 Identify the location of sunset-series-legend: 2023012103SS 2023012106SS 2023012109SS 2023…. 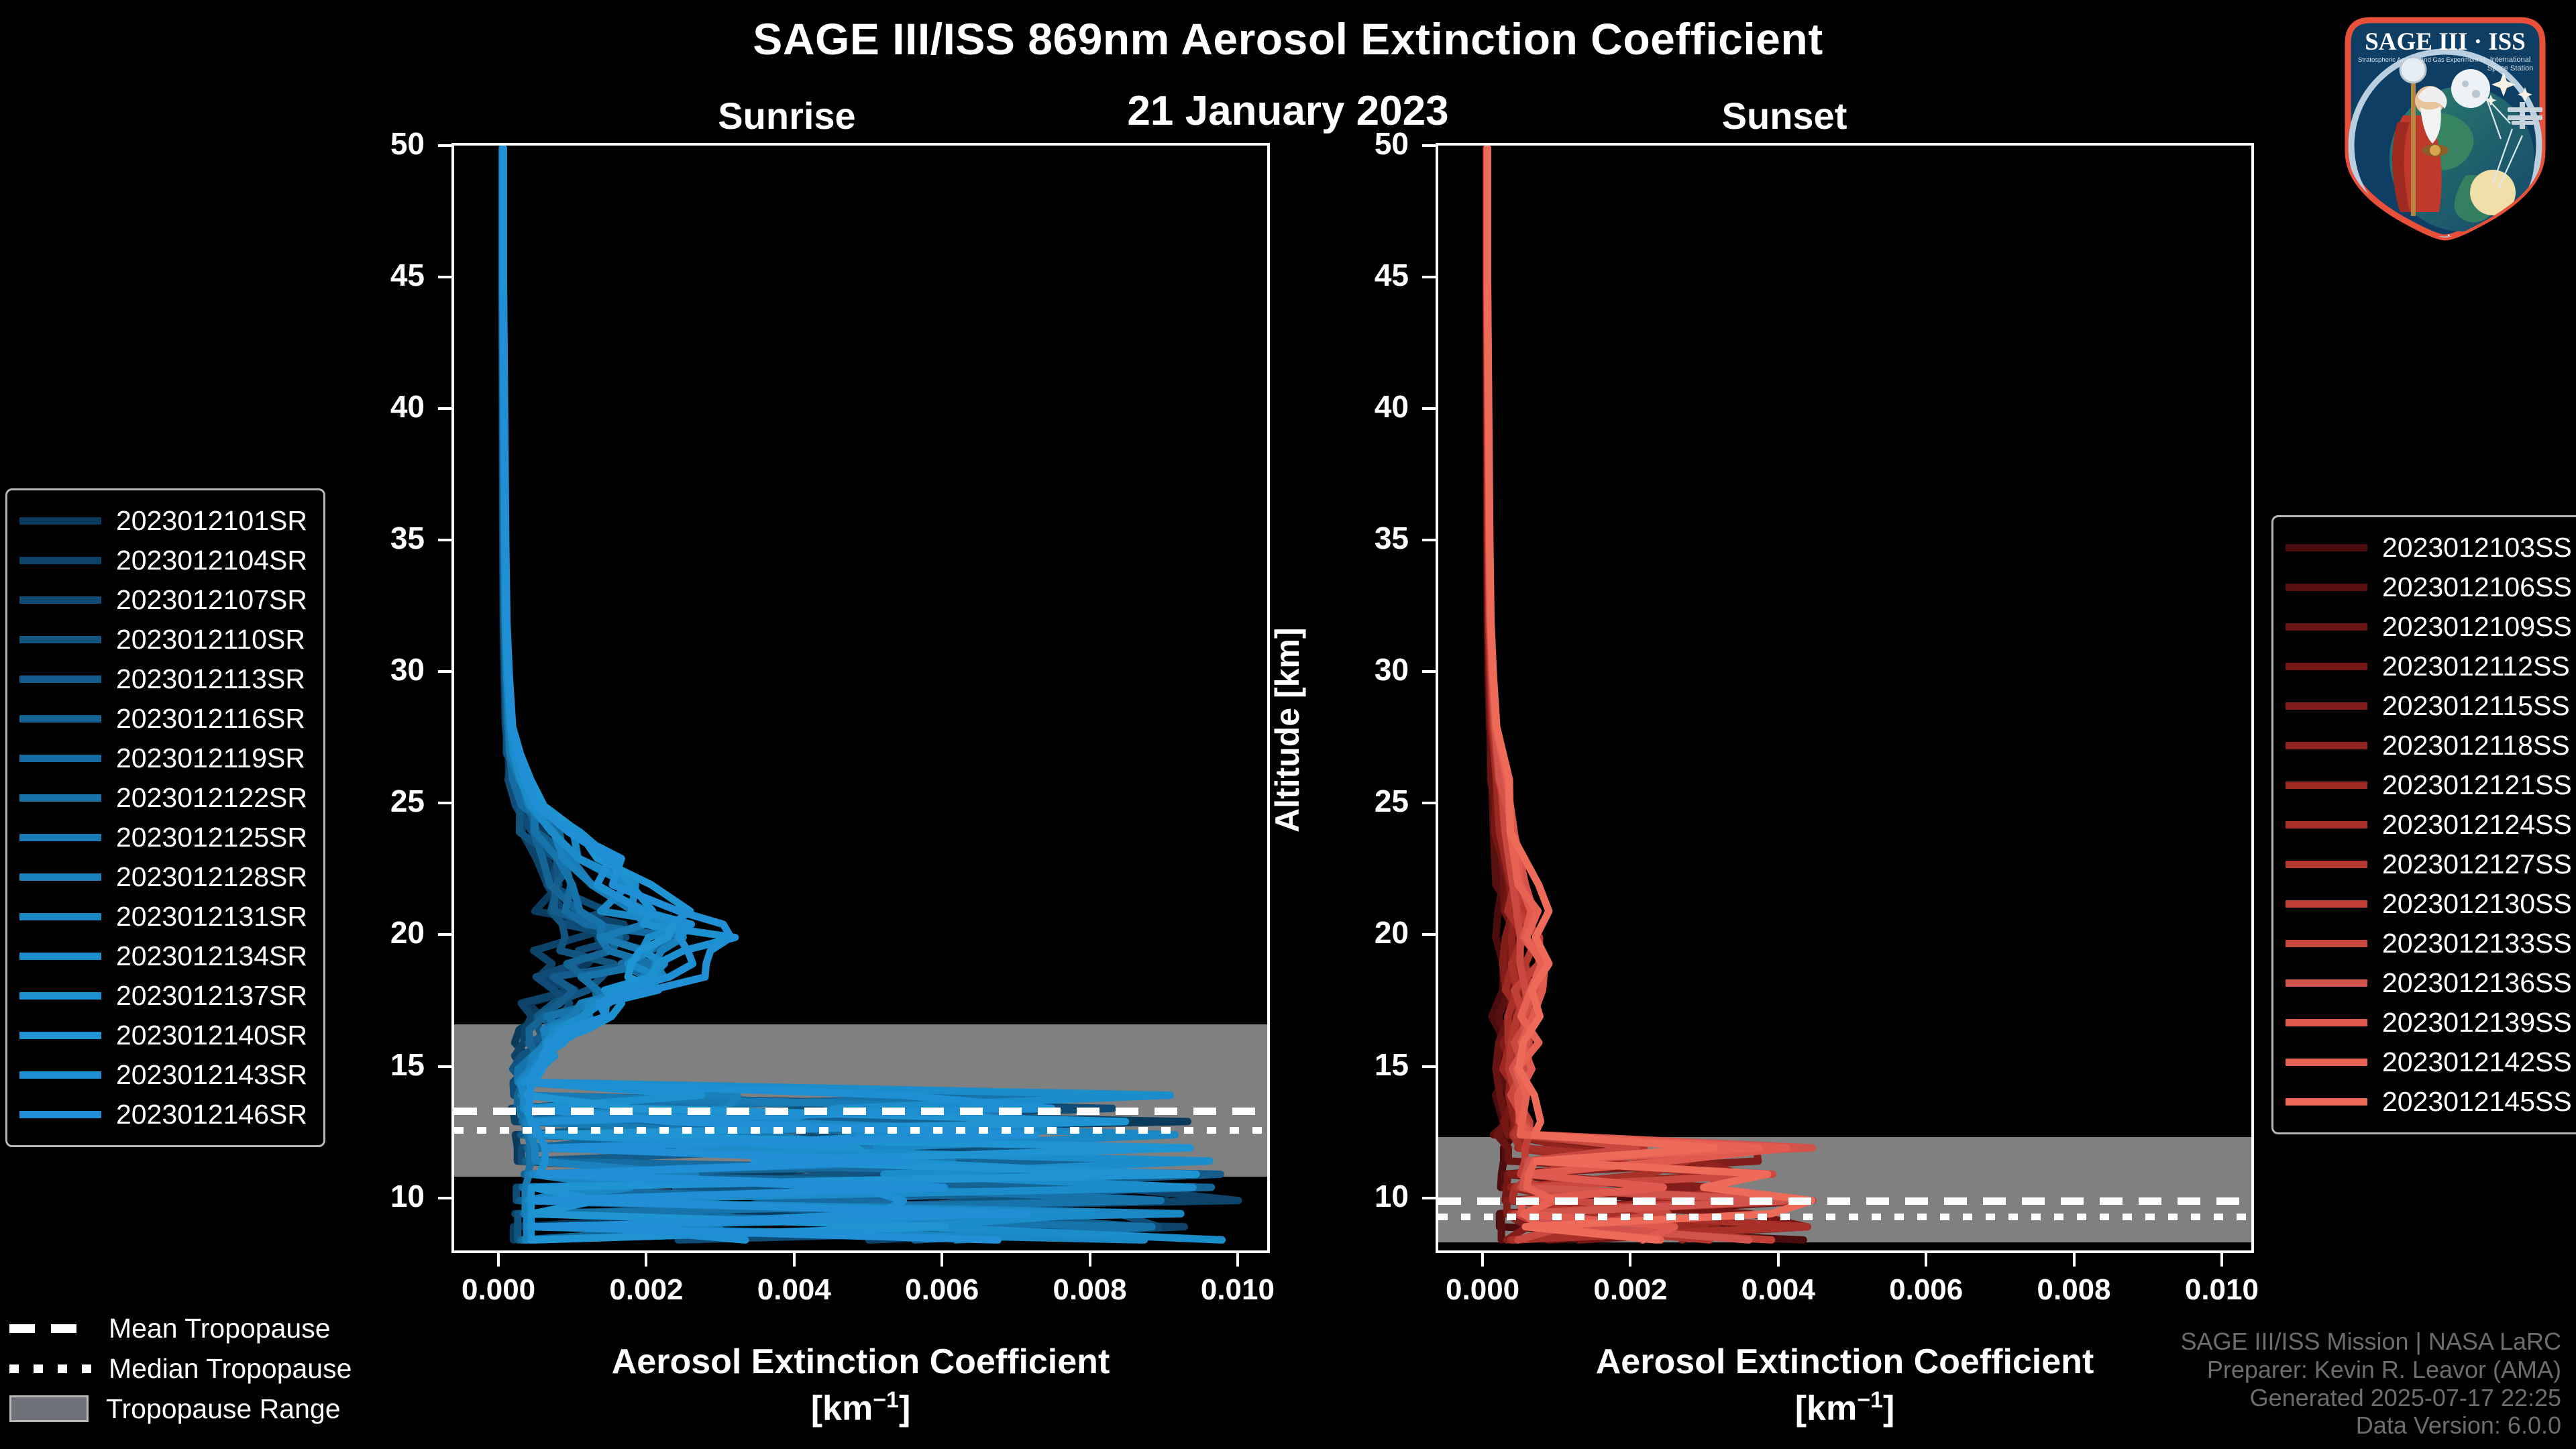
(2423, 824).